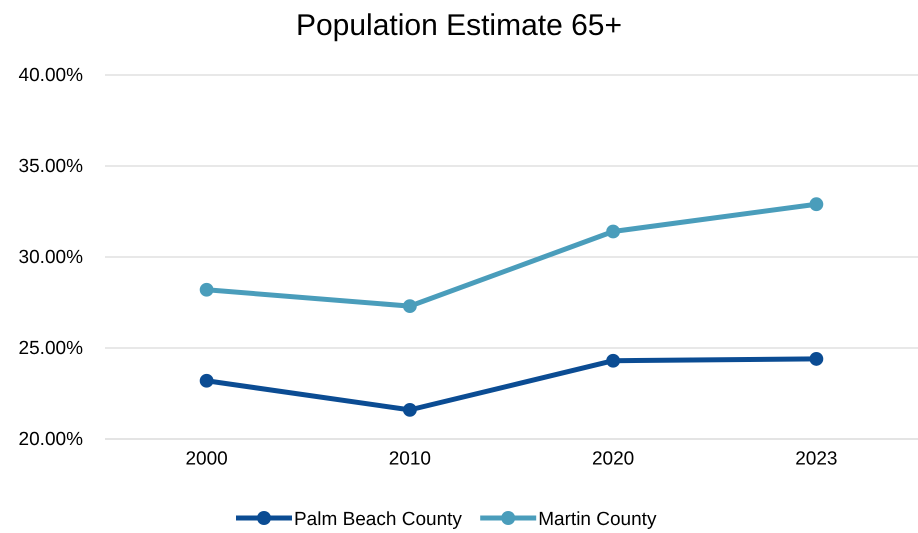 The height and width of the screenshot is (533, 918). I want to click on y-tick-label: 25.00%, so click(51, 349).